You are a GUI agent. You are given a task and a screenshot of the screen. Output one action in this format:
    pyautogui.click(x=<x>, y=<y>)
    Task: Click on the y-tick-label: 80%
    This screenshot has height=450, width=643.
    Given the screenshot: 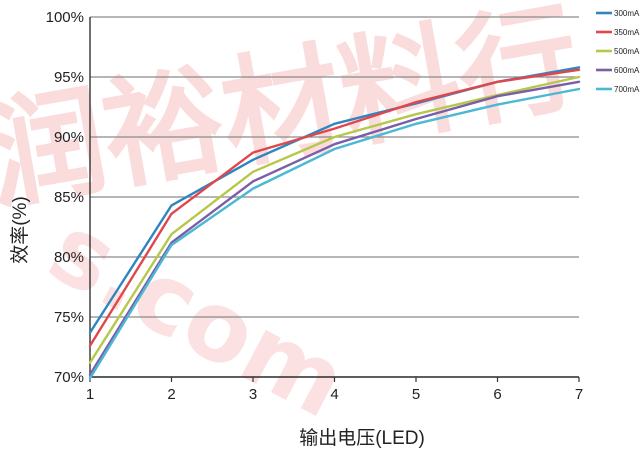 What is the action you would take?
    pyautogui.click(x=69, y=257)
    